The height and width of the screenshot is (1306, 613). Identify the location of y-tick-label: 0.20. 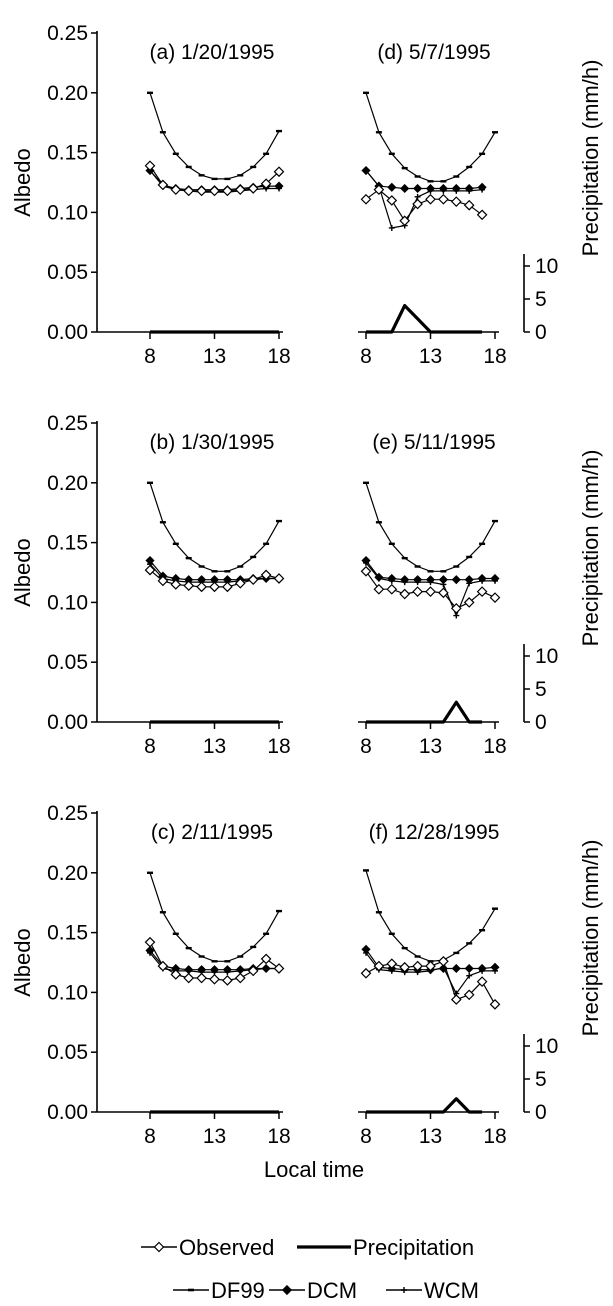
(67, 93).